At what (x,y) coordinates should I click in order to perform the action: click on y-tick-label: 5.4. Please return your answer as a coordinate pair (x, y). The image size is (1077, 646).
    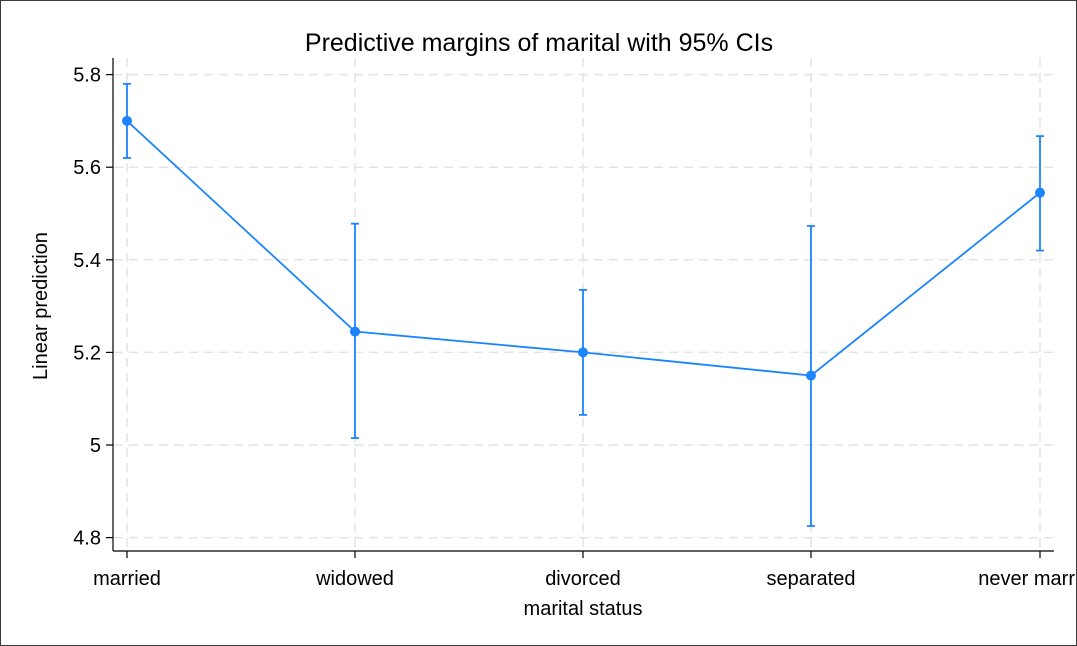
    Looking at the image, I should click on (87, 261).